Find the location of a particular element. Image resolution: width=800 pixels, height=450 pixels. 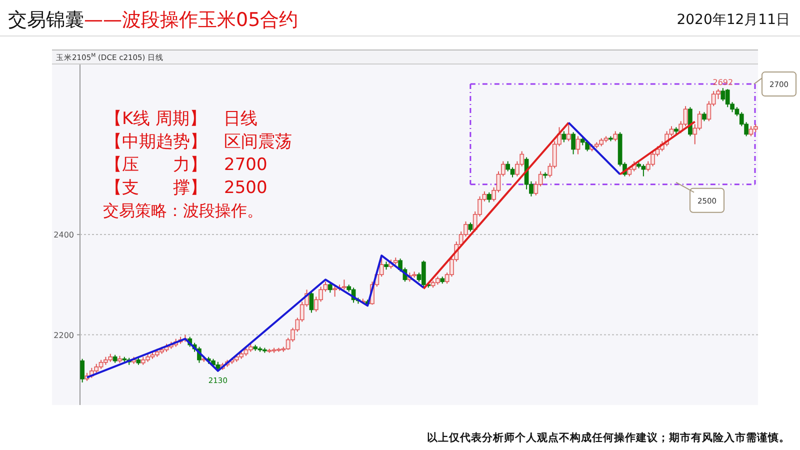

y-tick-label: 2200 is located at coordinates (64, 335).